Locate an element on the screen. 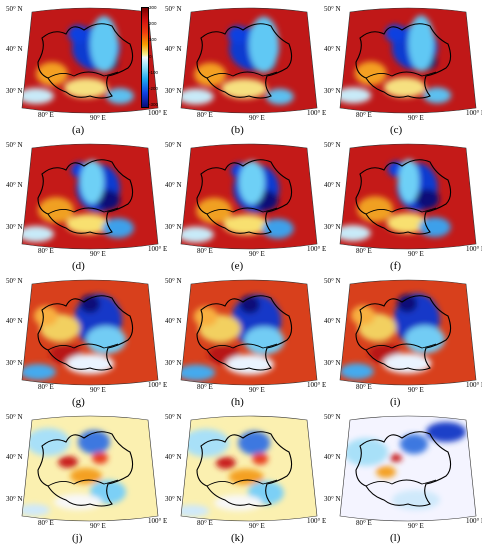 This screenshot has height=550, width=482. map-panel: 50° N 40° N 30° N 80° E 90° E 100° E (k) is located at coordinates (246, 479).